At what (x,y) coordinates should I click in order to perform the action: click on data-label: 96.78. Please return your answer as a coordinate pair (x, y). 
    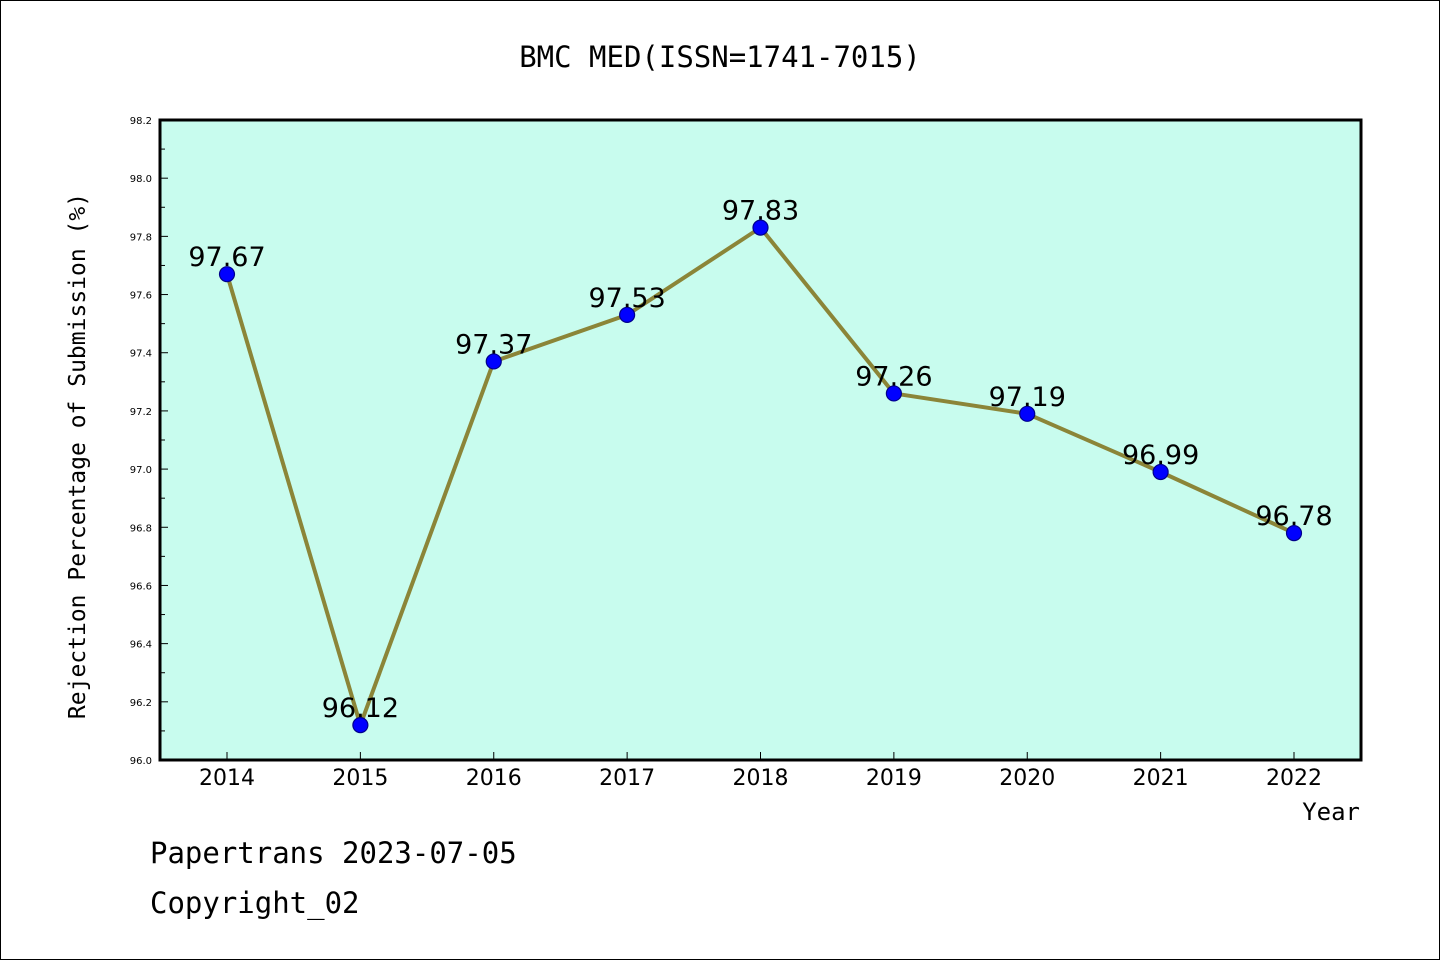
    Looking at the image, I should click on (1293, 516).